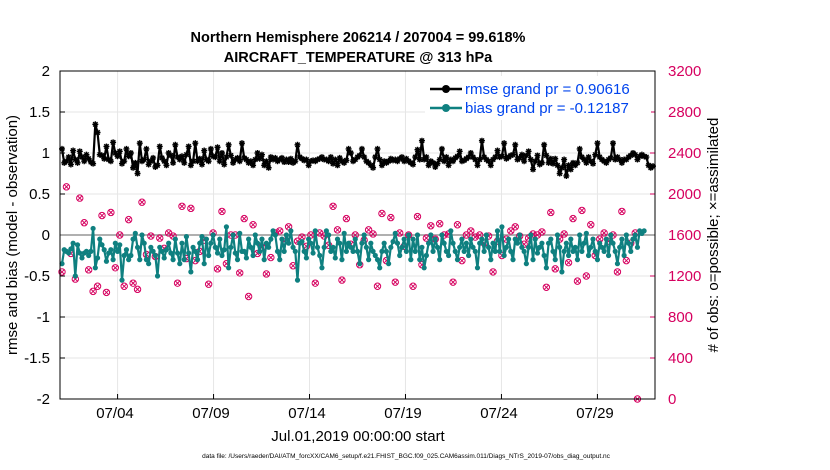 The image size is (830, 470). What do you see at coordinates (680, 358) in the screenshot?
I see `y-right-tick-label: 400` at bounding box center [680, 358].